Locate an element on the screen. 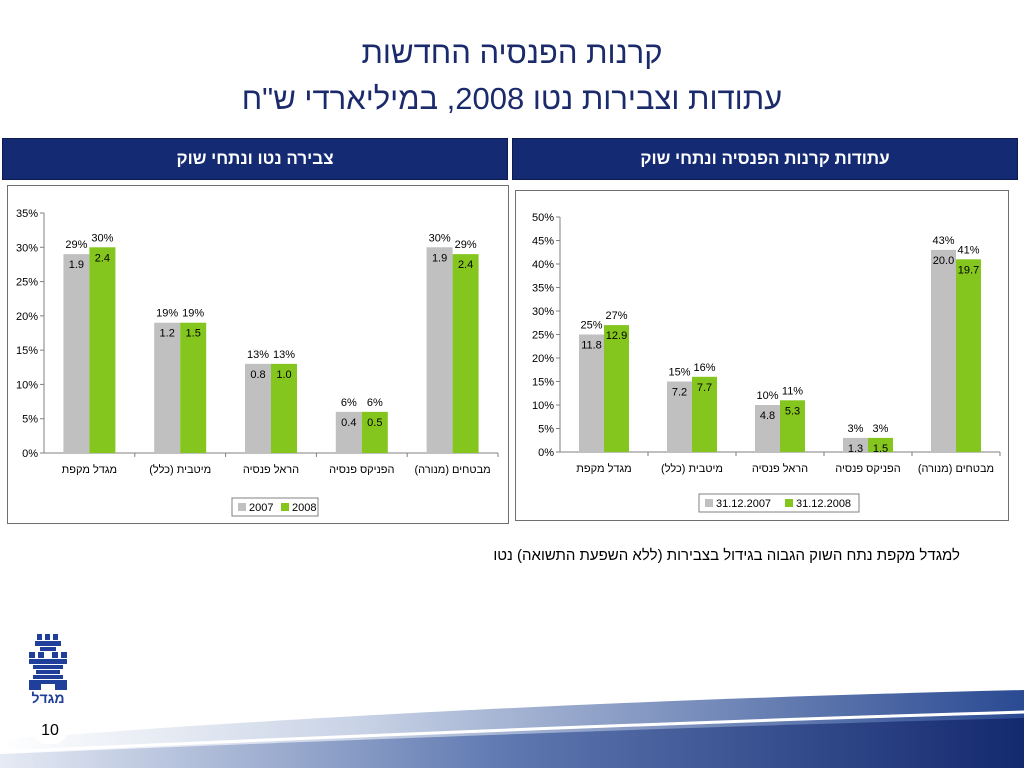 The image size is (1024, 768). pct-label: 15% is located at coordinates (679, 373).